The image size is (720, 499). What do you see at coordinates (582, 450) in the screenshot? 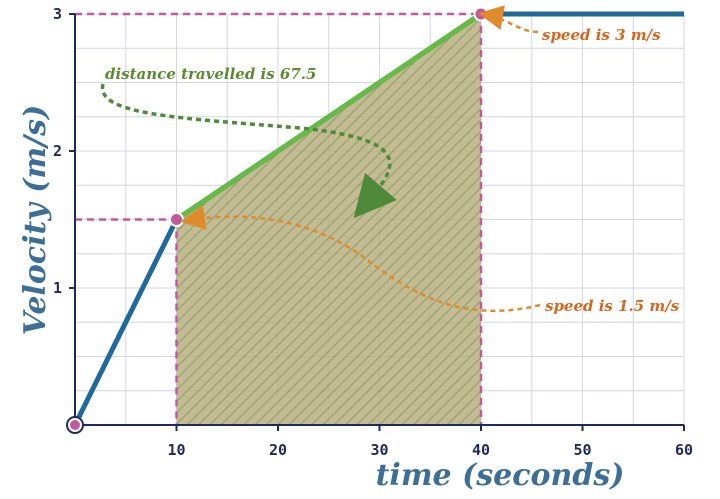
I see `x-tick-label: 50` at bounding box center [582, 450].